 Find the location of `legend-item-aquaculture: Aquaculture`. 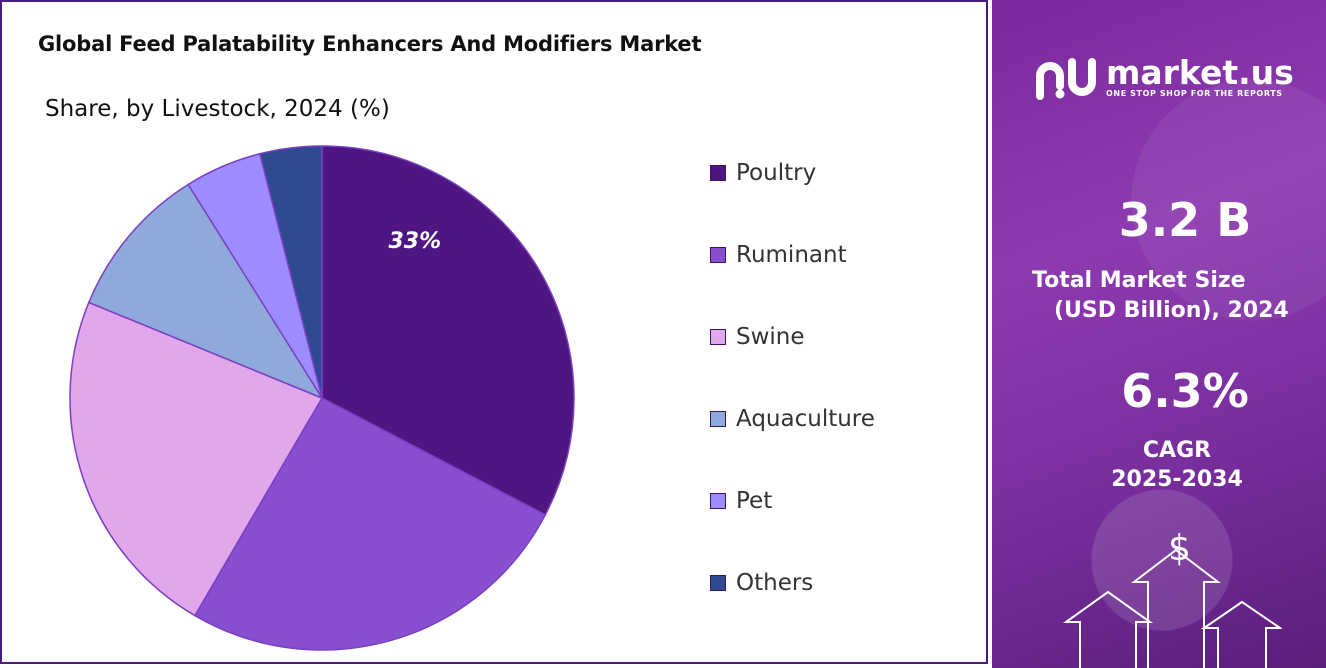

legend-item-aquaculture: Aquaculture is located at coordinates (792, 419).